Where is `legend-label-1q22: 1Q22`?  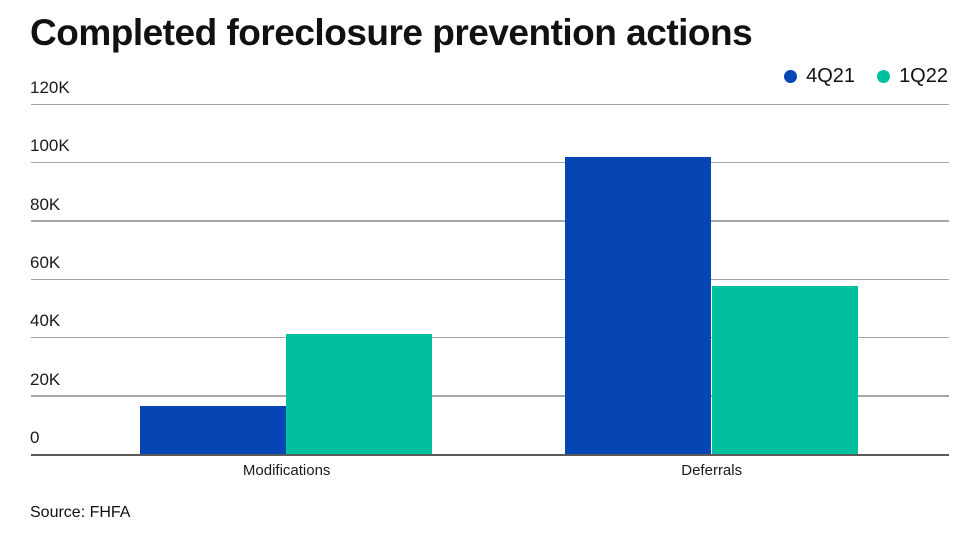
legend-label-1q22: 1Q22 is located at coordinates (923, 76).